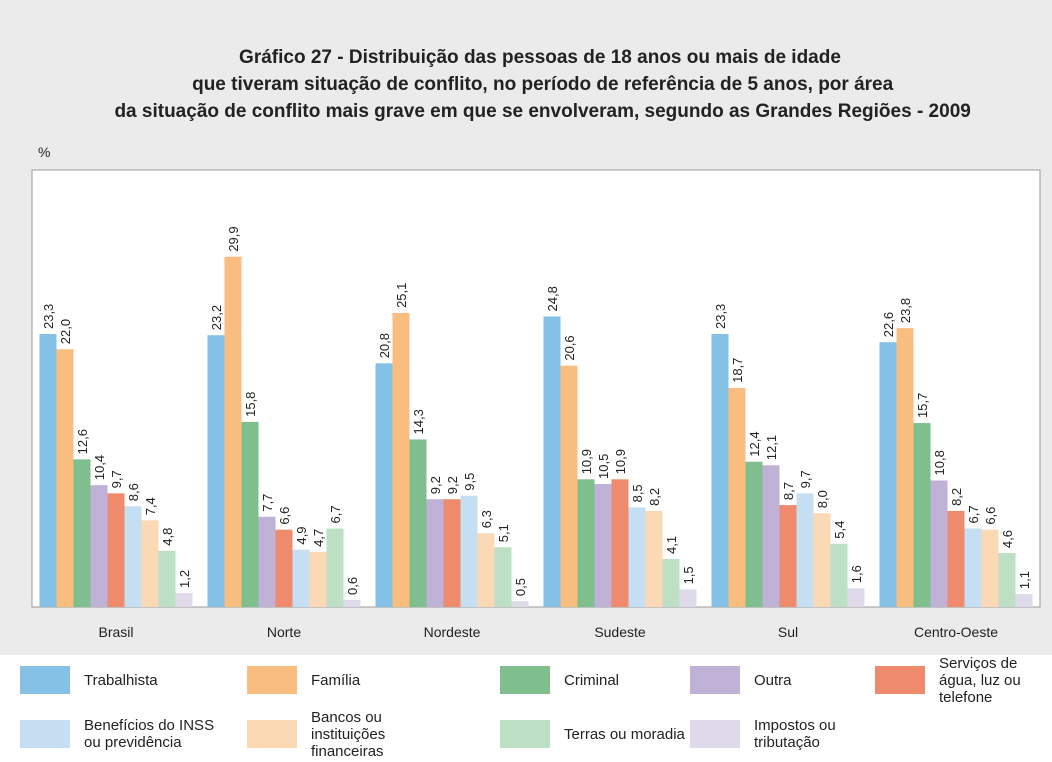 The image size is (1052, 762). I want to click on value-label: 1,6, so click(856, 574).